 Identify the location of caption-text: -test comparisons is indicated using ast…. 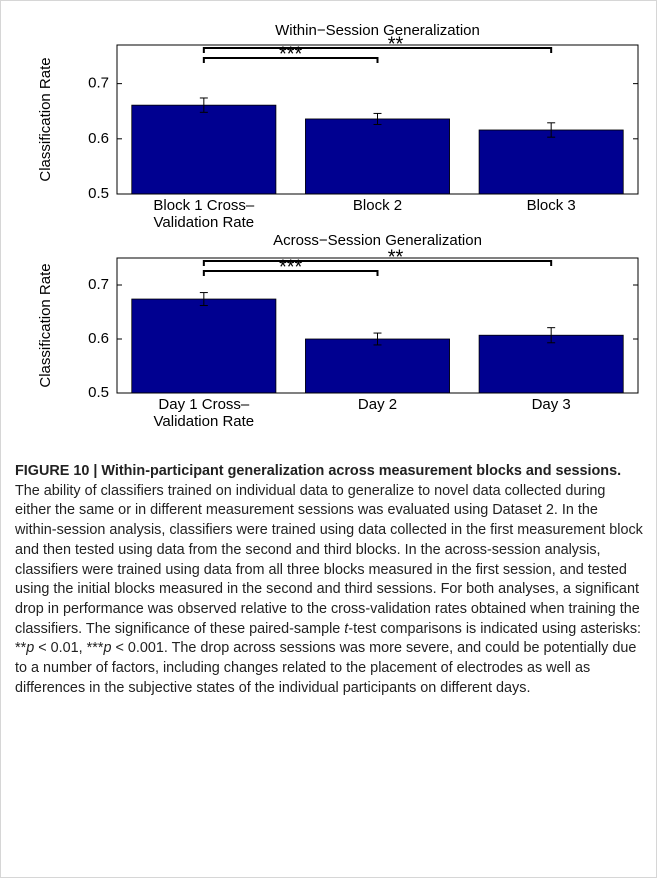
(328, 638).